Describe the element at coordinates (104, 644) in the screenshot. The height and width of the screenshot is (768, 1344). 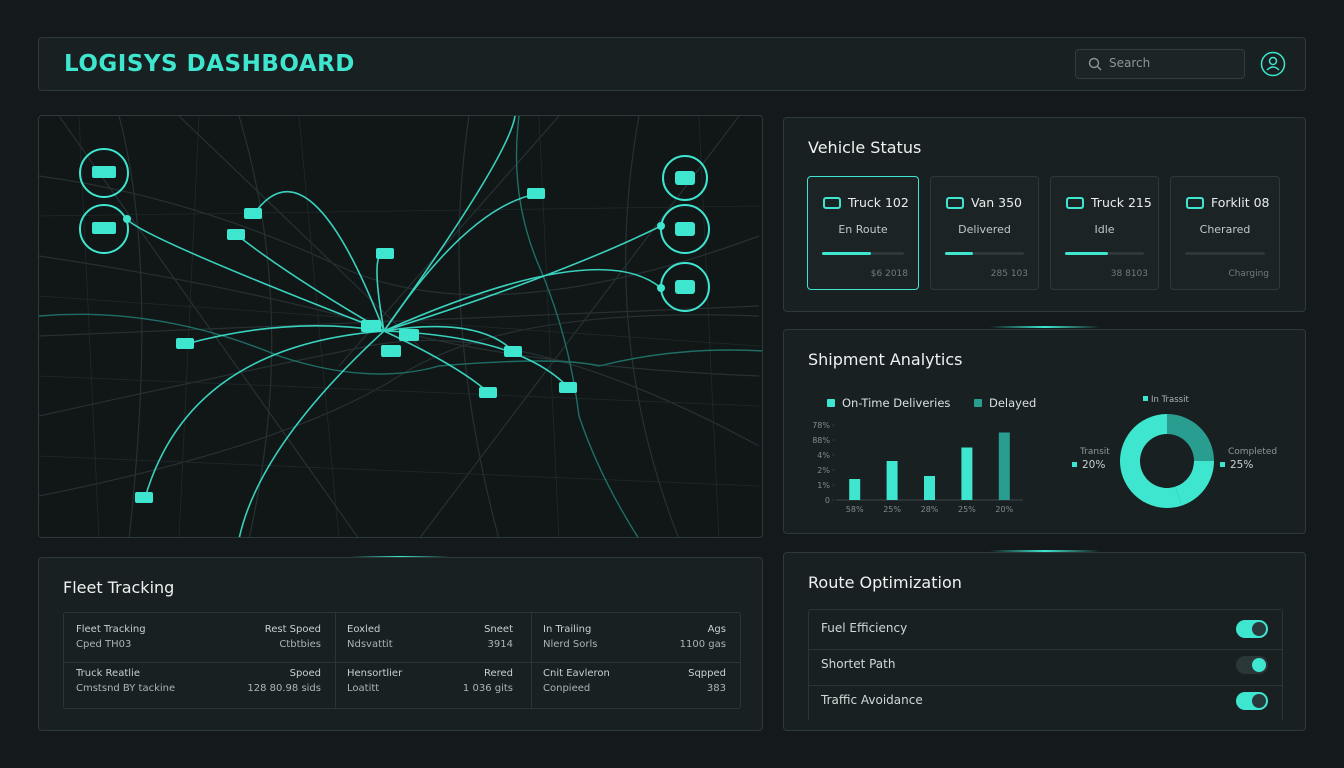
I see `cell-label: Cped TH03` at that location.